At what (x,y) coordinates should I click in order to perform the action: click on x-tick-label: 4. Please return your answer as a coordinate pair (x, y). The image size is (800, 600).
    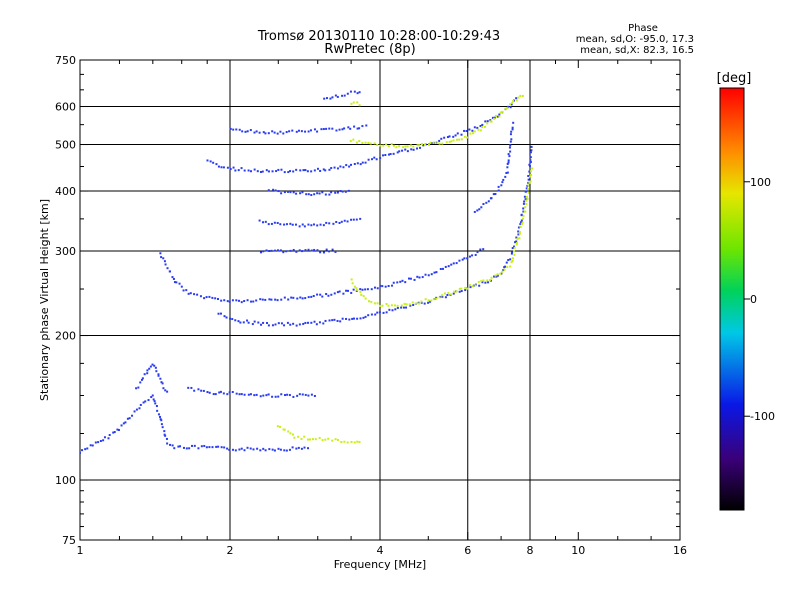
    Looking at the image, I should click on (380, 550).